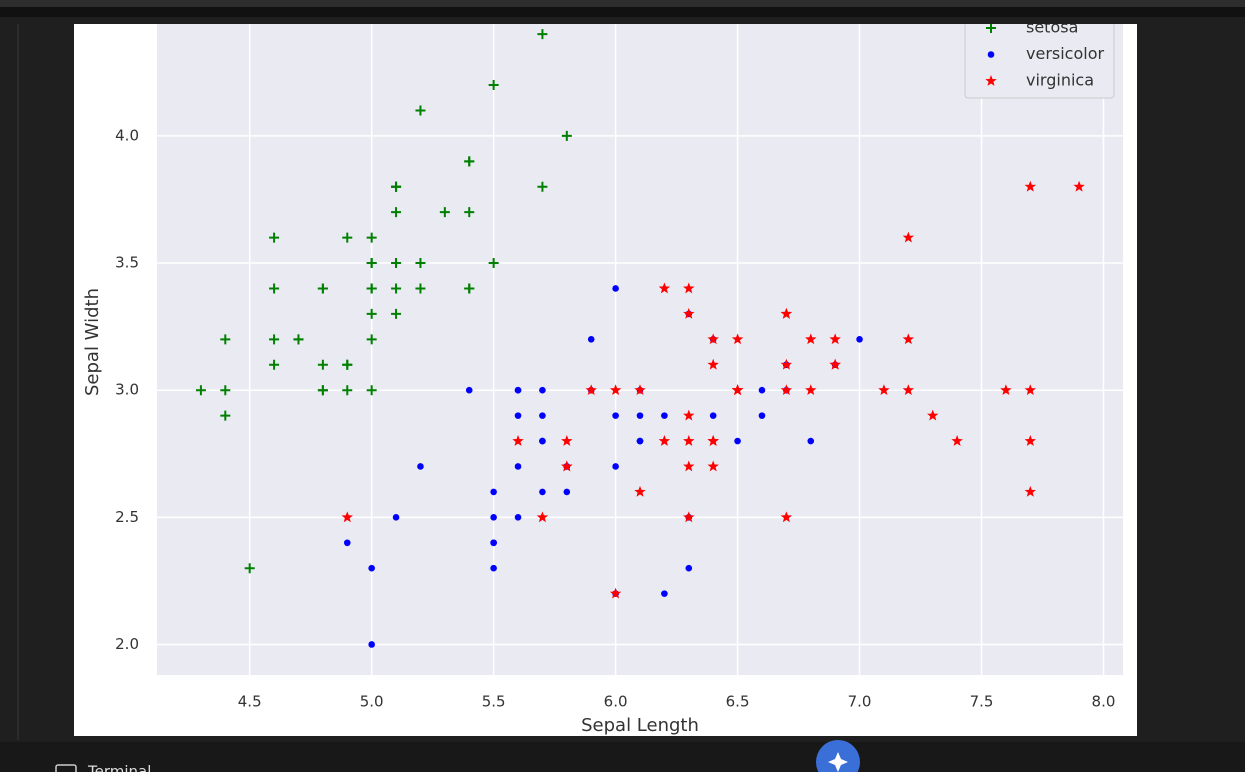 The width and height of the screenshot is (1245, 772). I want to click on legend-label: setosa, so click(1052, 27).